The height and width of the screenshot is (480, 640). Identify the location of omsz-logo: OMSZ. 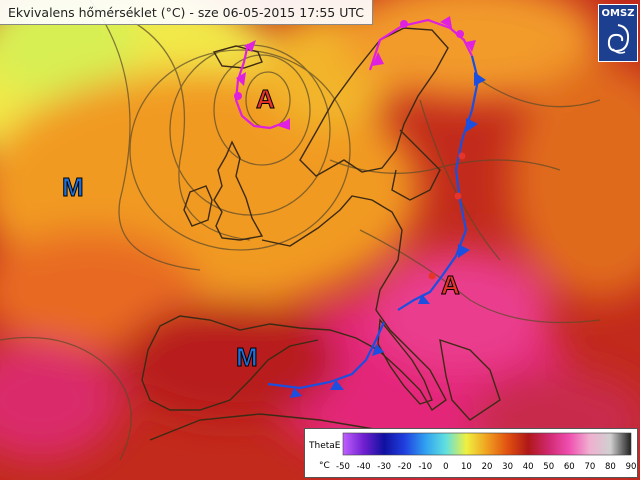
(618, 33).